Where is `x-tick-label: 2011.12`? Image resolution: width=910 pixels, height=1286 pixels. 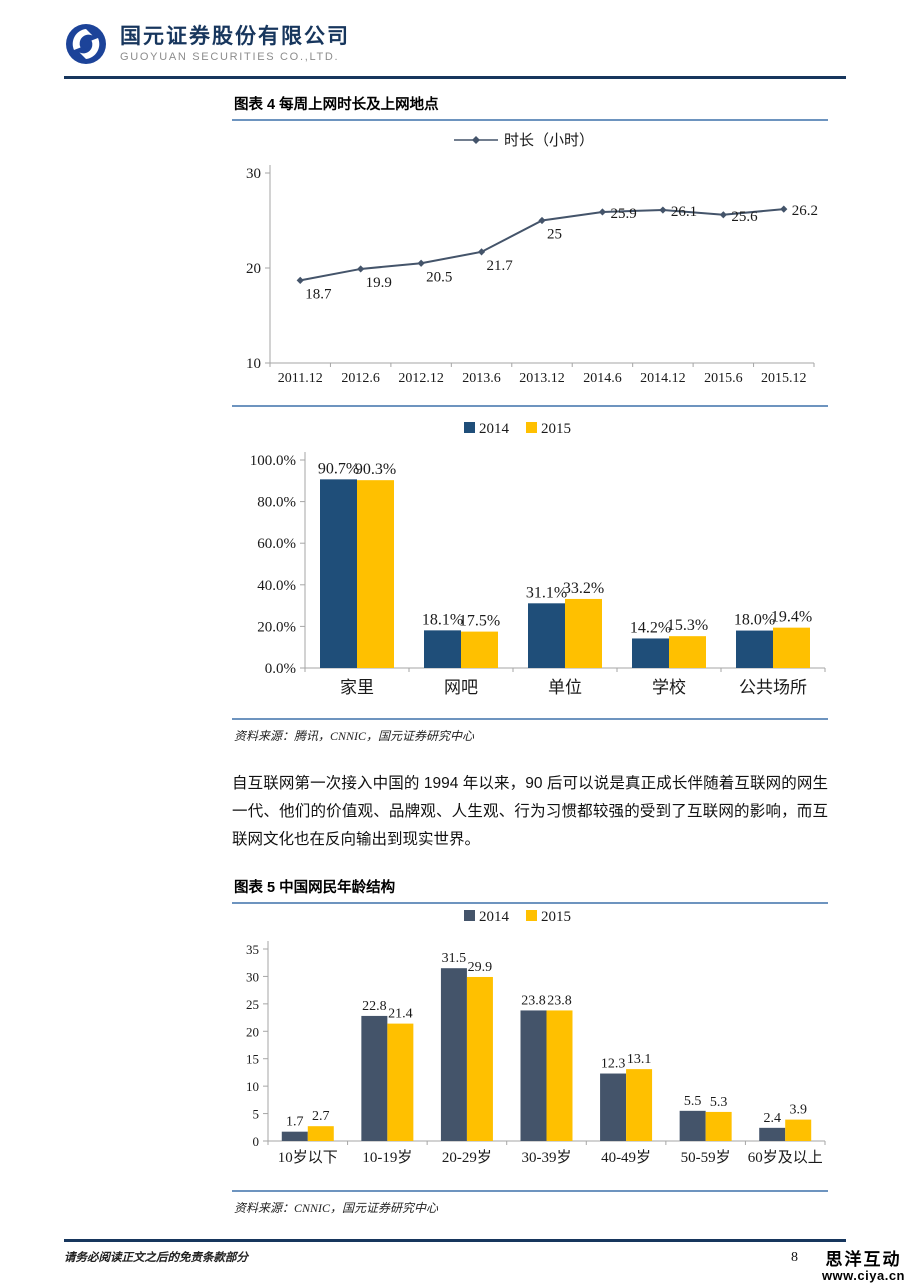 x-tick-label: 2011.12 is located at coordinates (300, 378).